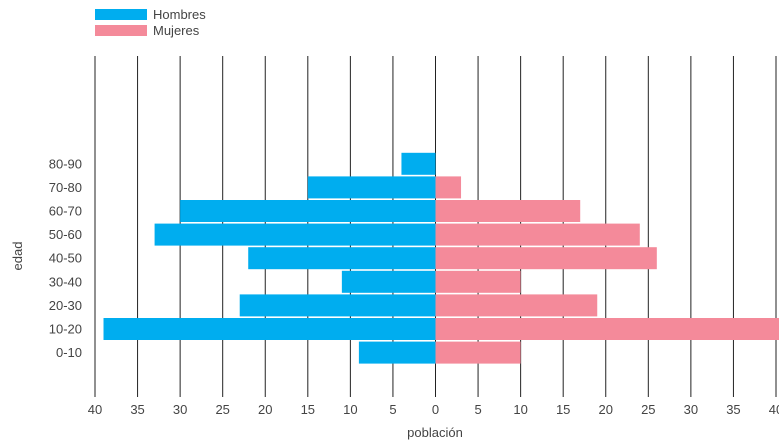 The height and width of the screenshot is (443, 779). What do you see at coordinates (65, 187) in the screenshot?
I see `y-tick-label: 70-80` at bounding box center [65, 187].